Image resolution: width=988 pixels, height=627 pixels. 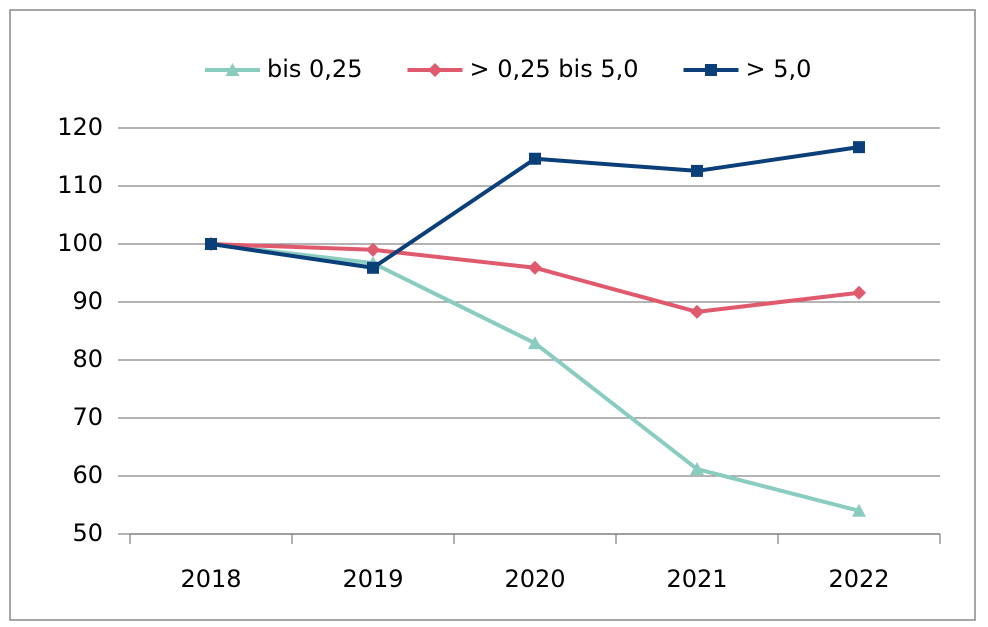 What do you see at coordinates (553, 69) in the screenshot?
I see `legend-label: > 0,25 bis 5,0` at bounding box center [553, 69].